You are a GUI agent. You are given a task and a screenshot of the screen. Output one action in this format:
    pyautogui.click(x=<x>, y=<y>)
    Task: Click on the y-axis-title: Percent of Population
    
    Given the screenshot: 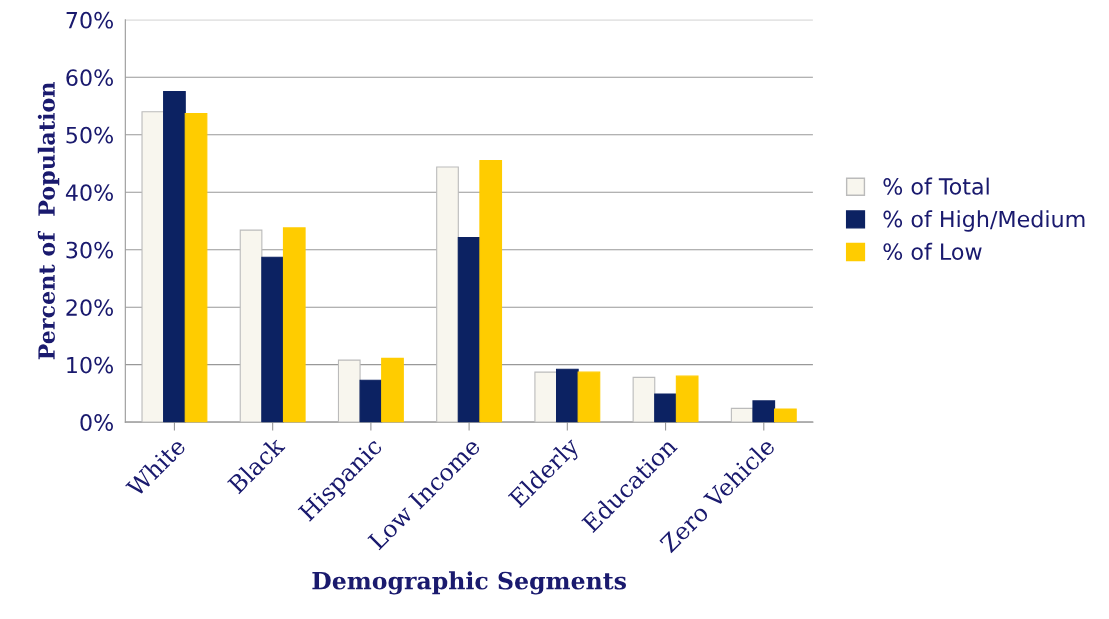 What is the action you would take?
    pyautogui.click(x=48, y=221)
    